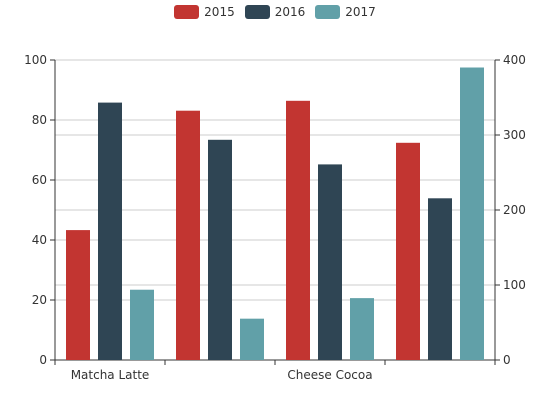  I want to click on legend-item-2016: 2016, so click(275, 12).